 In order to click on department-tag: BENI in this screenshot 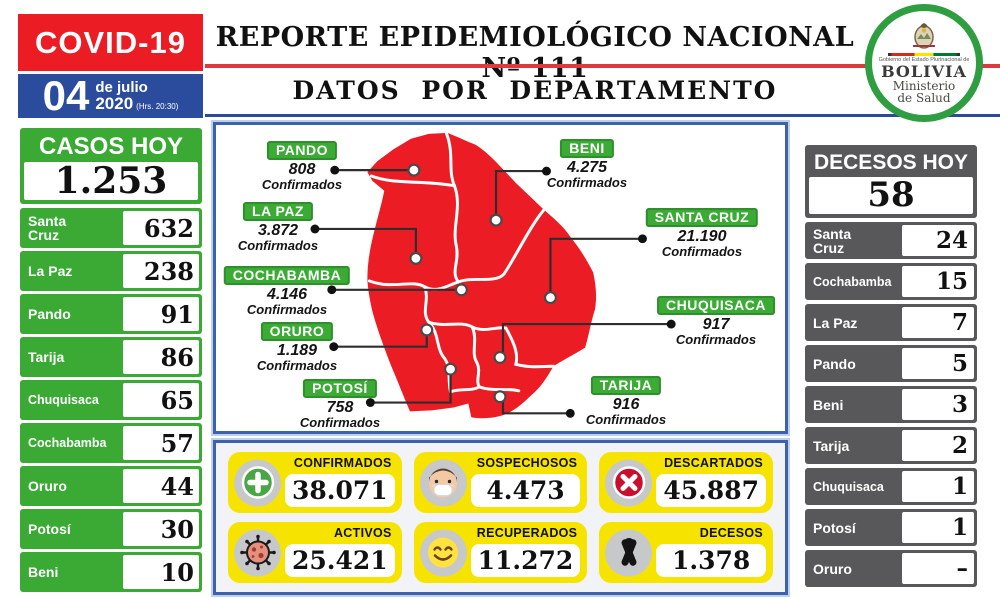, I will do `click(587, 148)`.